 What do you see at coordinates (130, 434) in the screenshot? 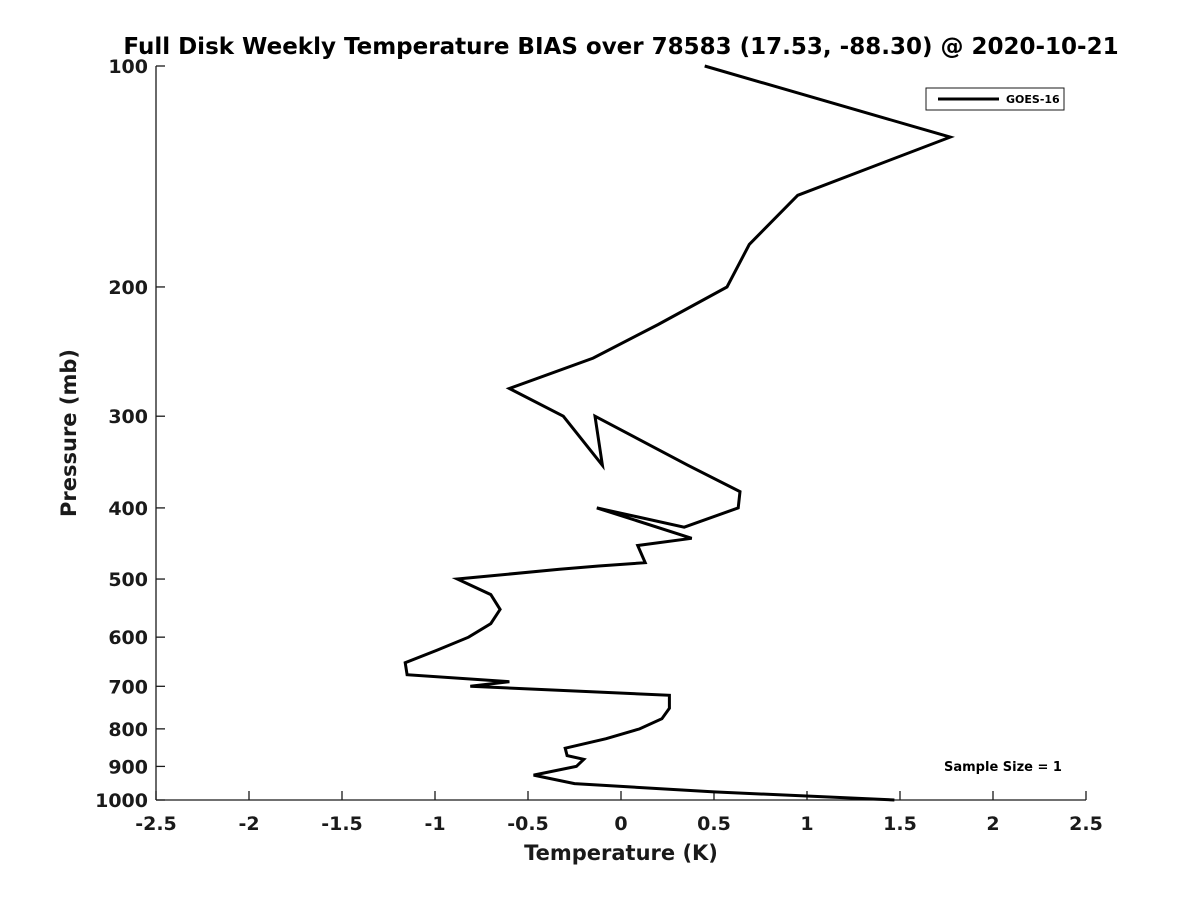
I see `y-axis-ticks: 100 200 300 400 500 600 700 800 900 1000` at bounding box center [130, 434].